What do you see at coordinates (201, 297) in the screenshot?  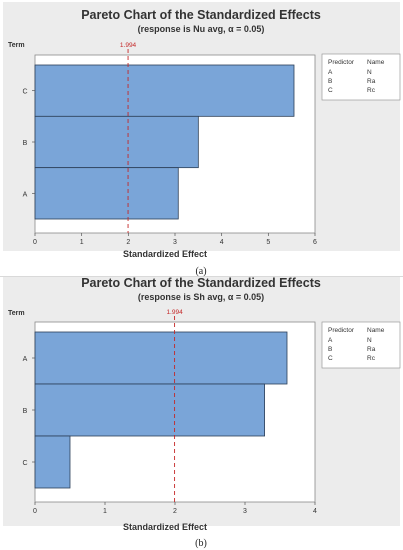 I see `chart-subtitle: (response is Sh avg, α = 0.05)` at bounding box center [201, 297].